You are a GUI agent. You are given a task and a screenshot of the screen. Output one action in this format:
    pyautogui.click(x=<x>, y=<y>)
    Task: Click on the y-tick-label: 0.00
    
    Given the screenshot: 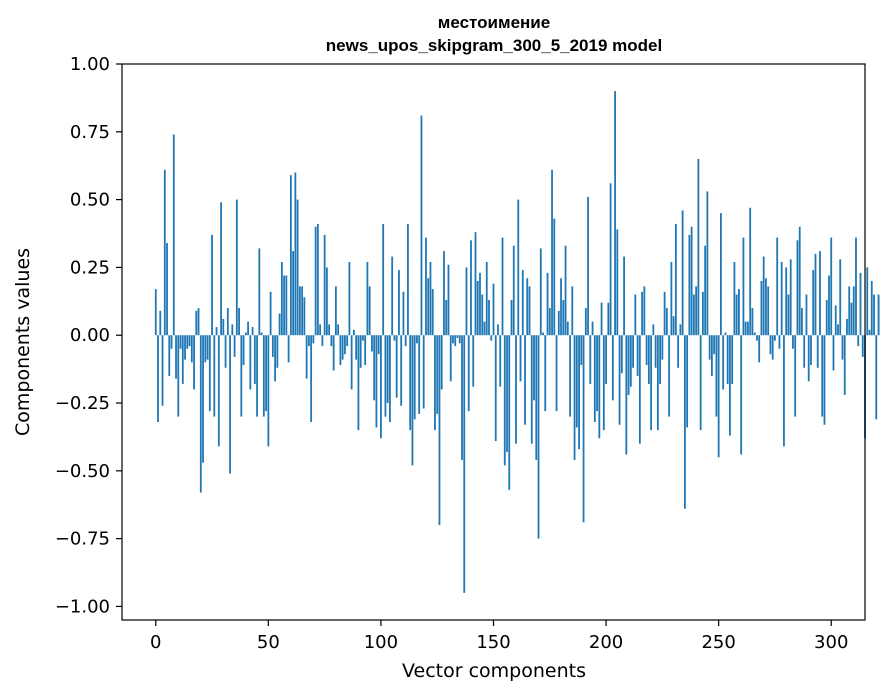 What is the action you would take?
    pyautogui.click(x=90, y=335)
    